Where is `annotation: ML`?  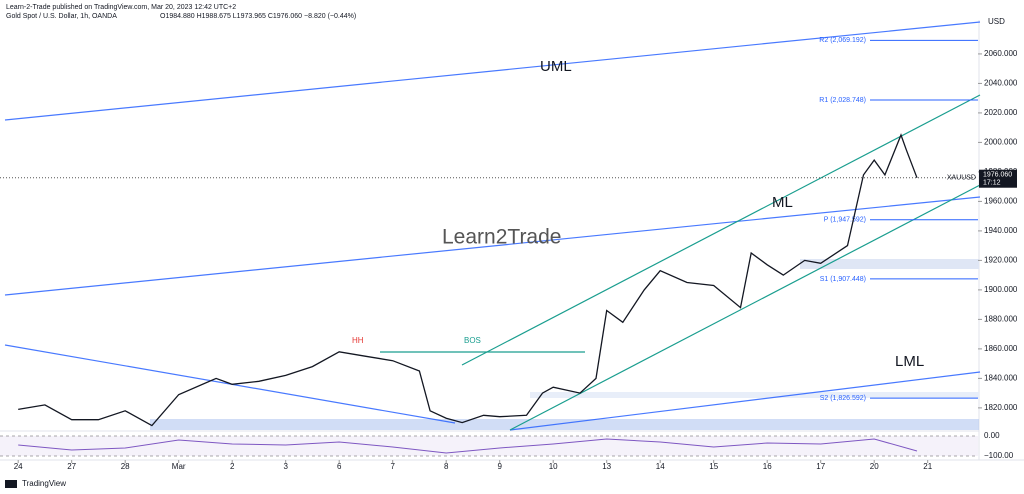 annotation: ML is located at coordinates (782, 202).